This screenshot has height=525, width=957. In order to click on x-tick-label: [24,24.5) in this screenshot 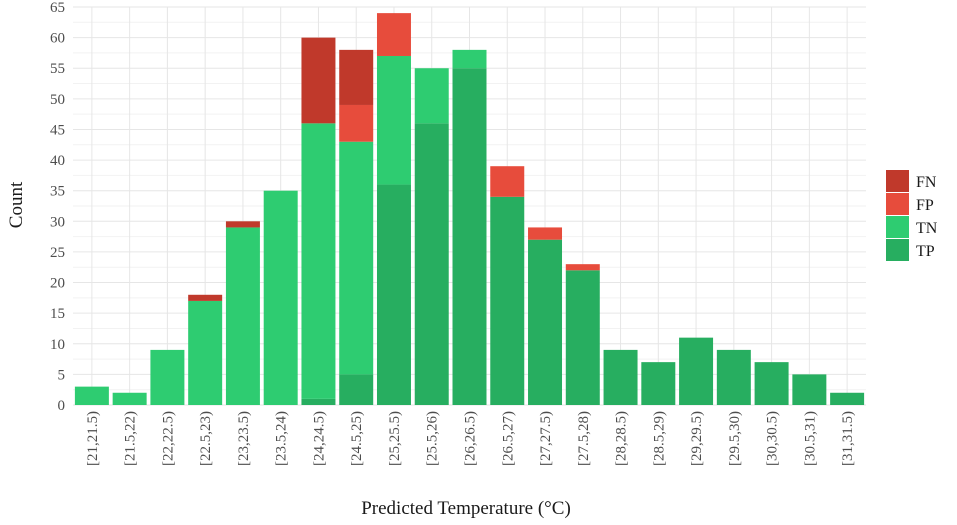, I will do `click(319, 438)`.